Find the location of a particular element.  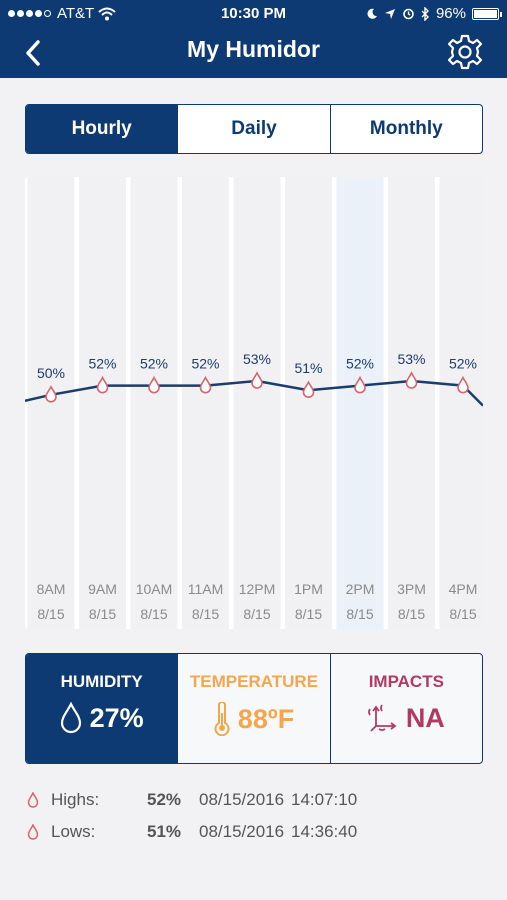

navbar: My Humidor is located at coordinates (253, 53).